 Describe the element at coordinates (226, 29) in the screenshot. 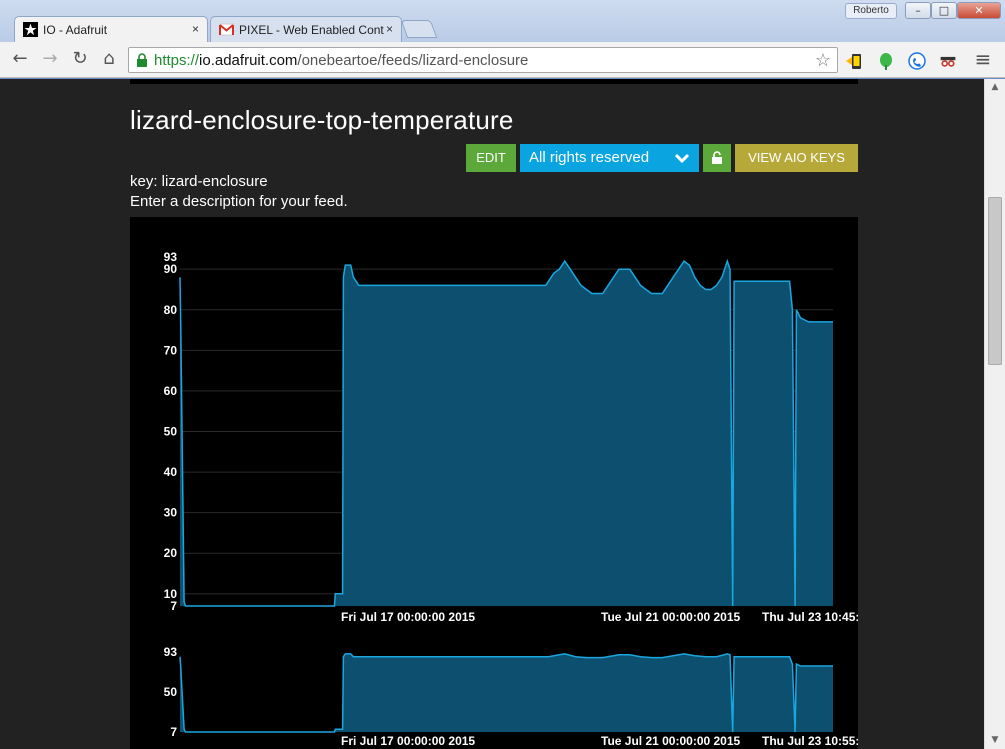

I see `gmail-icon` at that location.